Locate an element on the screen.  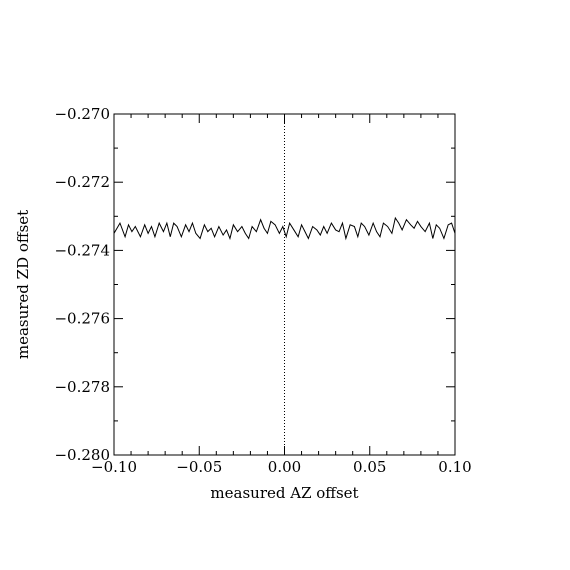
y-axis-title: measured ZD offset is located at coordinates (23, 284).